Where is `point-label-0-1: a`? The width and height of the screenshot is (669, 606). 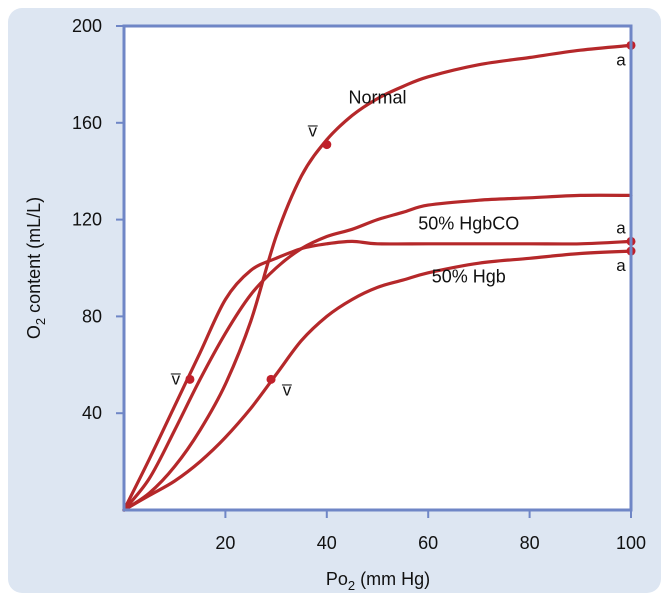 point-label-0-1: a is located at coordinates (621, 59).